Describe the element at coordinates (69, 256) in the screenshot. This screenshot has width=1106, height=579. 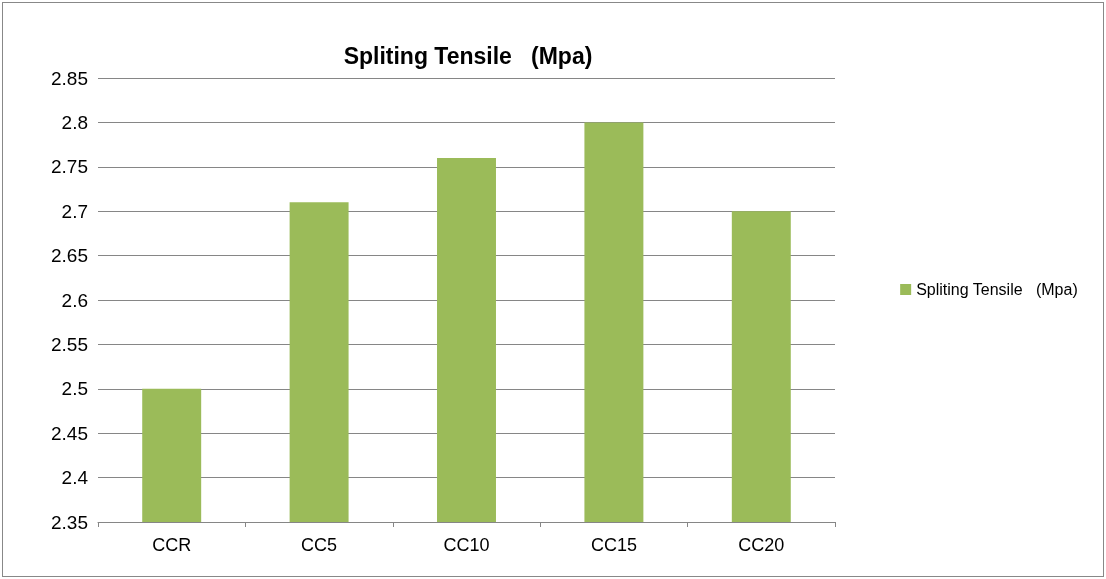
I see `y-tick-label: 2.65` at that location.